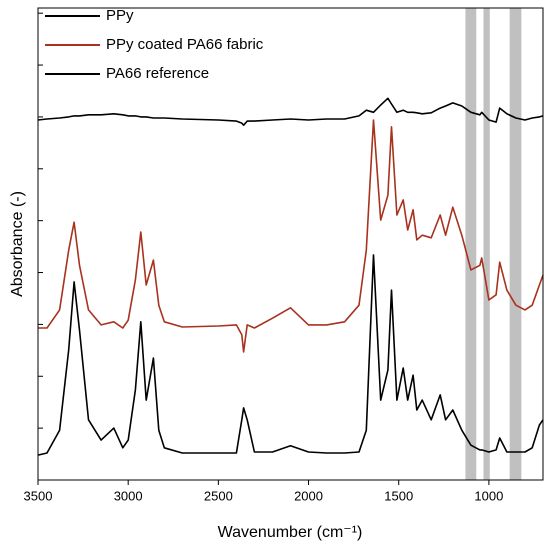 The height and width of the screenshot is (549, 550). I want to click on legend-label: PPy, so click(120, 15).